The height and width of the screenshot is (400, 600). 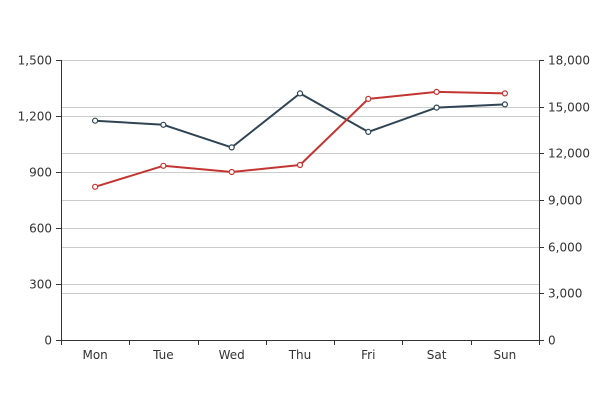 What do you see at coordinates (569, 154) in the screenshot?
I see `y-right-tick-label-4: 12,000` at bounding box center [569, 154].